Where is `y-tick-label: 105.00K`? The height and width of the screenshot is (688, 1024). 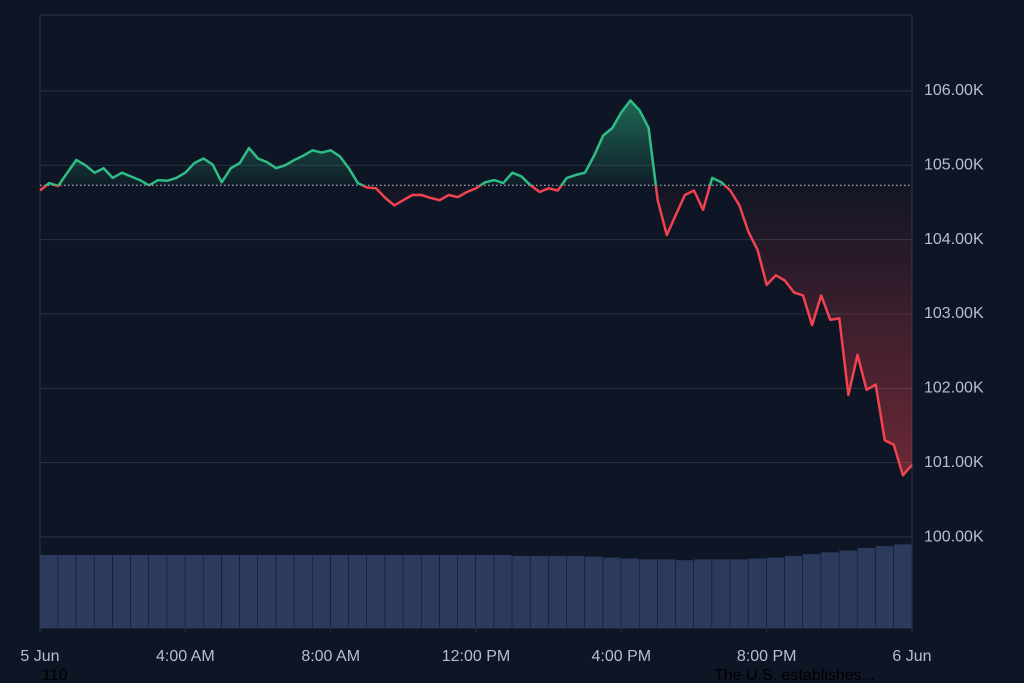
y-tick-label: 105.00K is located at coordinates (954, 164).